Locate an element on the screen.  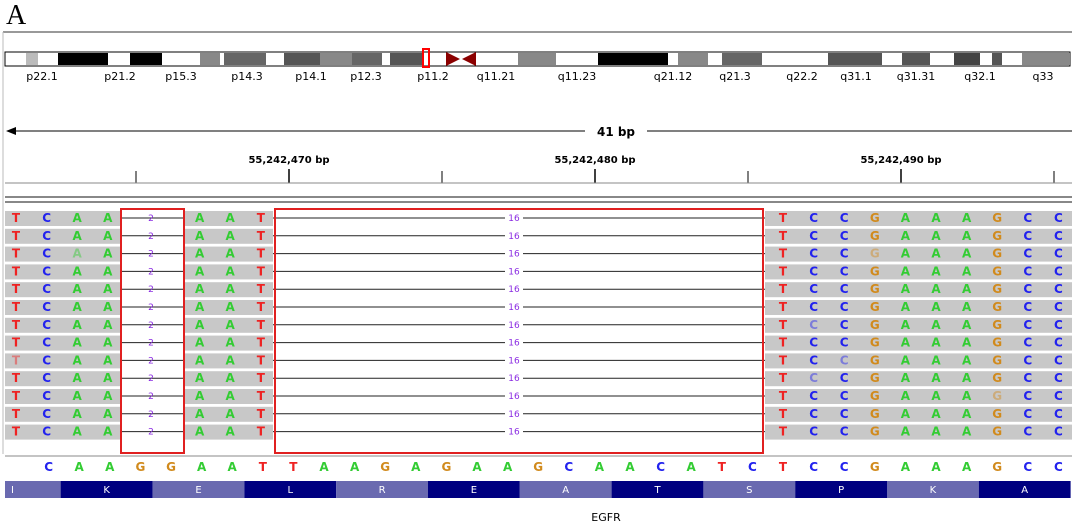
amino-acid-block is located at coordinates (841, 489).